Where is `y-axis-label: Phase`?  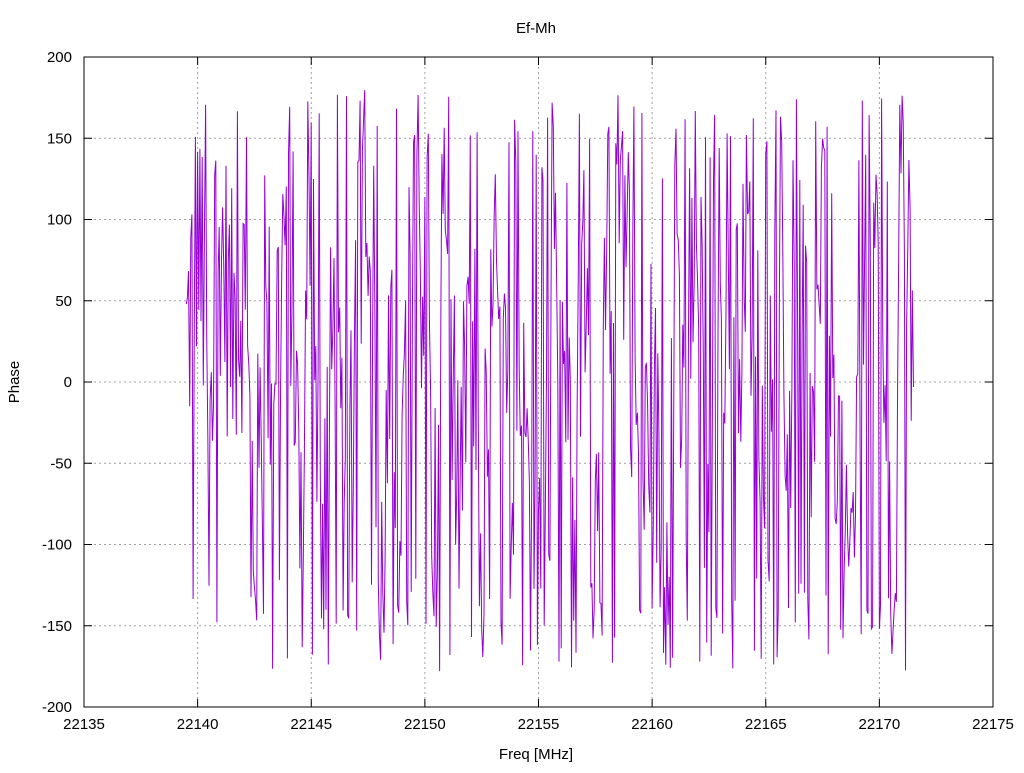 y-axis-label: Phase is located at coordinates (14, 382).